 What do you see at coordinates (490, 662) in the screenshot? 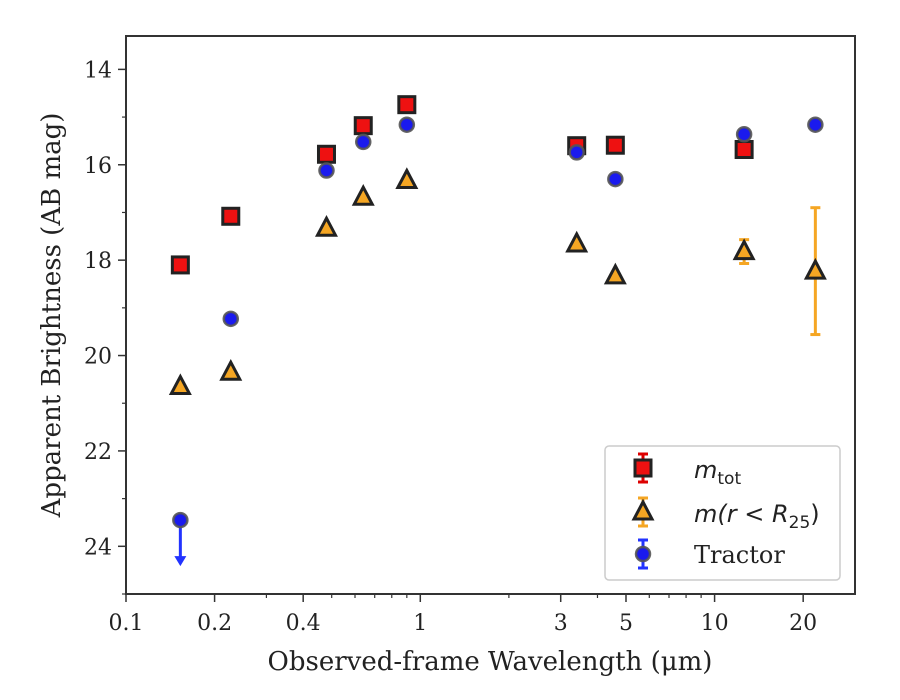
I see `x-axis-title: Observed-frame Wavelength (μm)` at bounding box center [490, 662].